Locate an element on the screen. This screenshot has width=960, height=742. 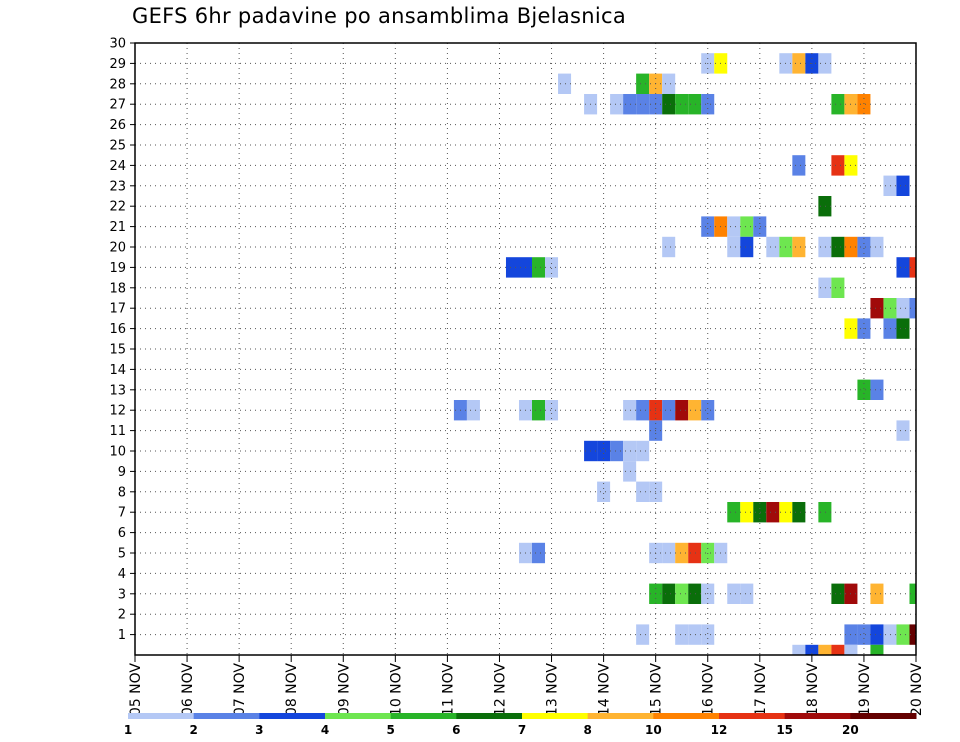
y-tick-label: 10 is located at coordinates (117, 452).